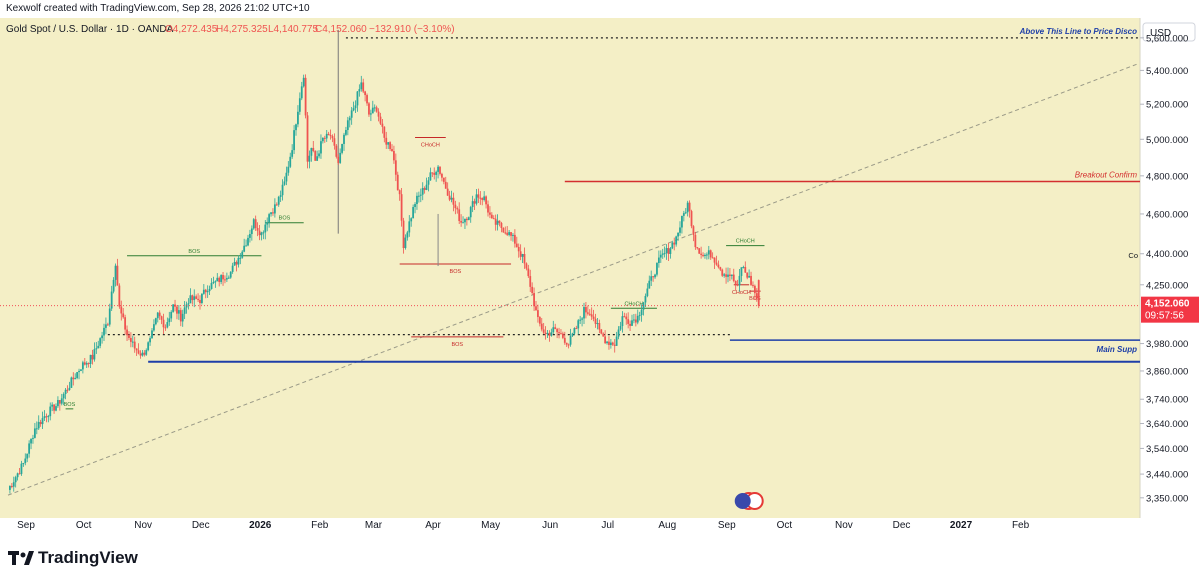  I want to click on us-flag-icon, so click(742, 501).